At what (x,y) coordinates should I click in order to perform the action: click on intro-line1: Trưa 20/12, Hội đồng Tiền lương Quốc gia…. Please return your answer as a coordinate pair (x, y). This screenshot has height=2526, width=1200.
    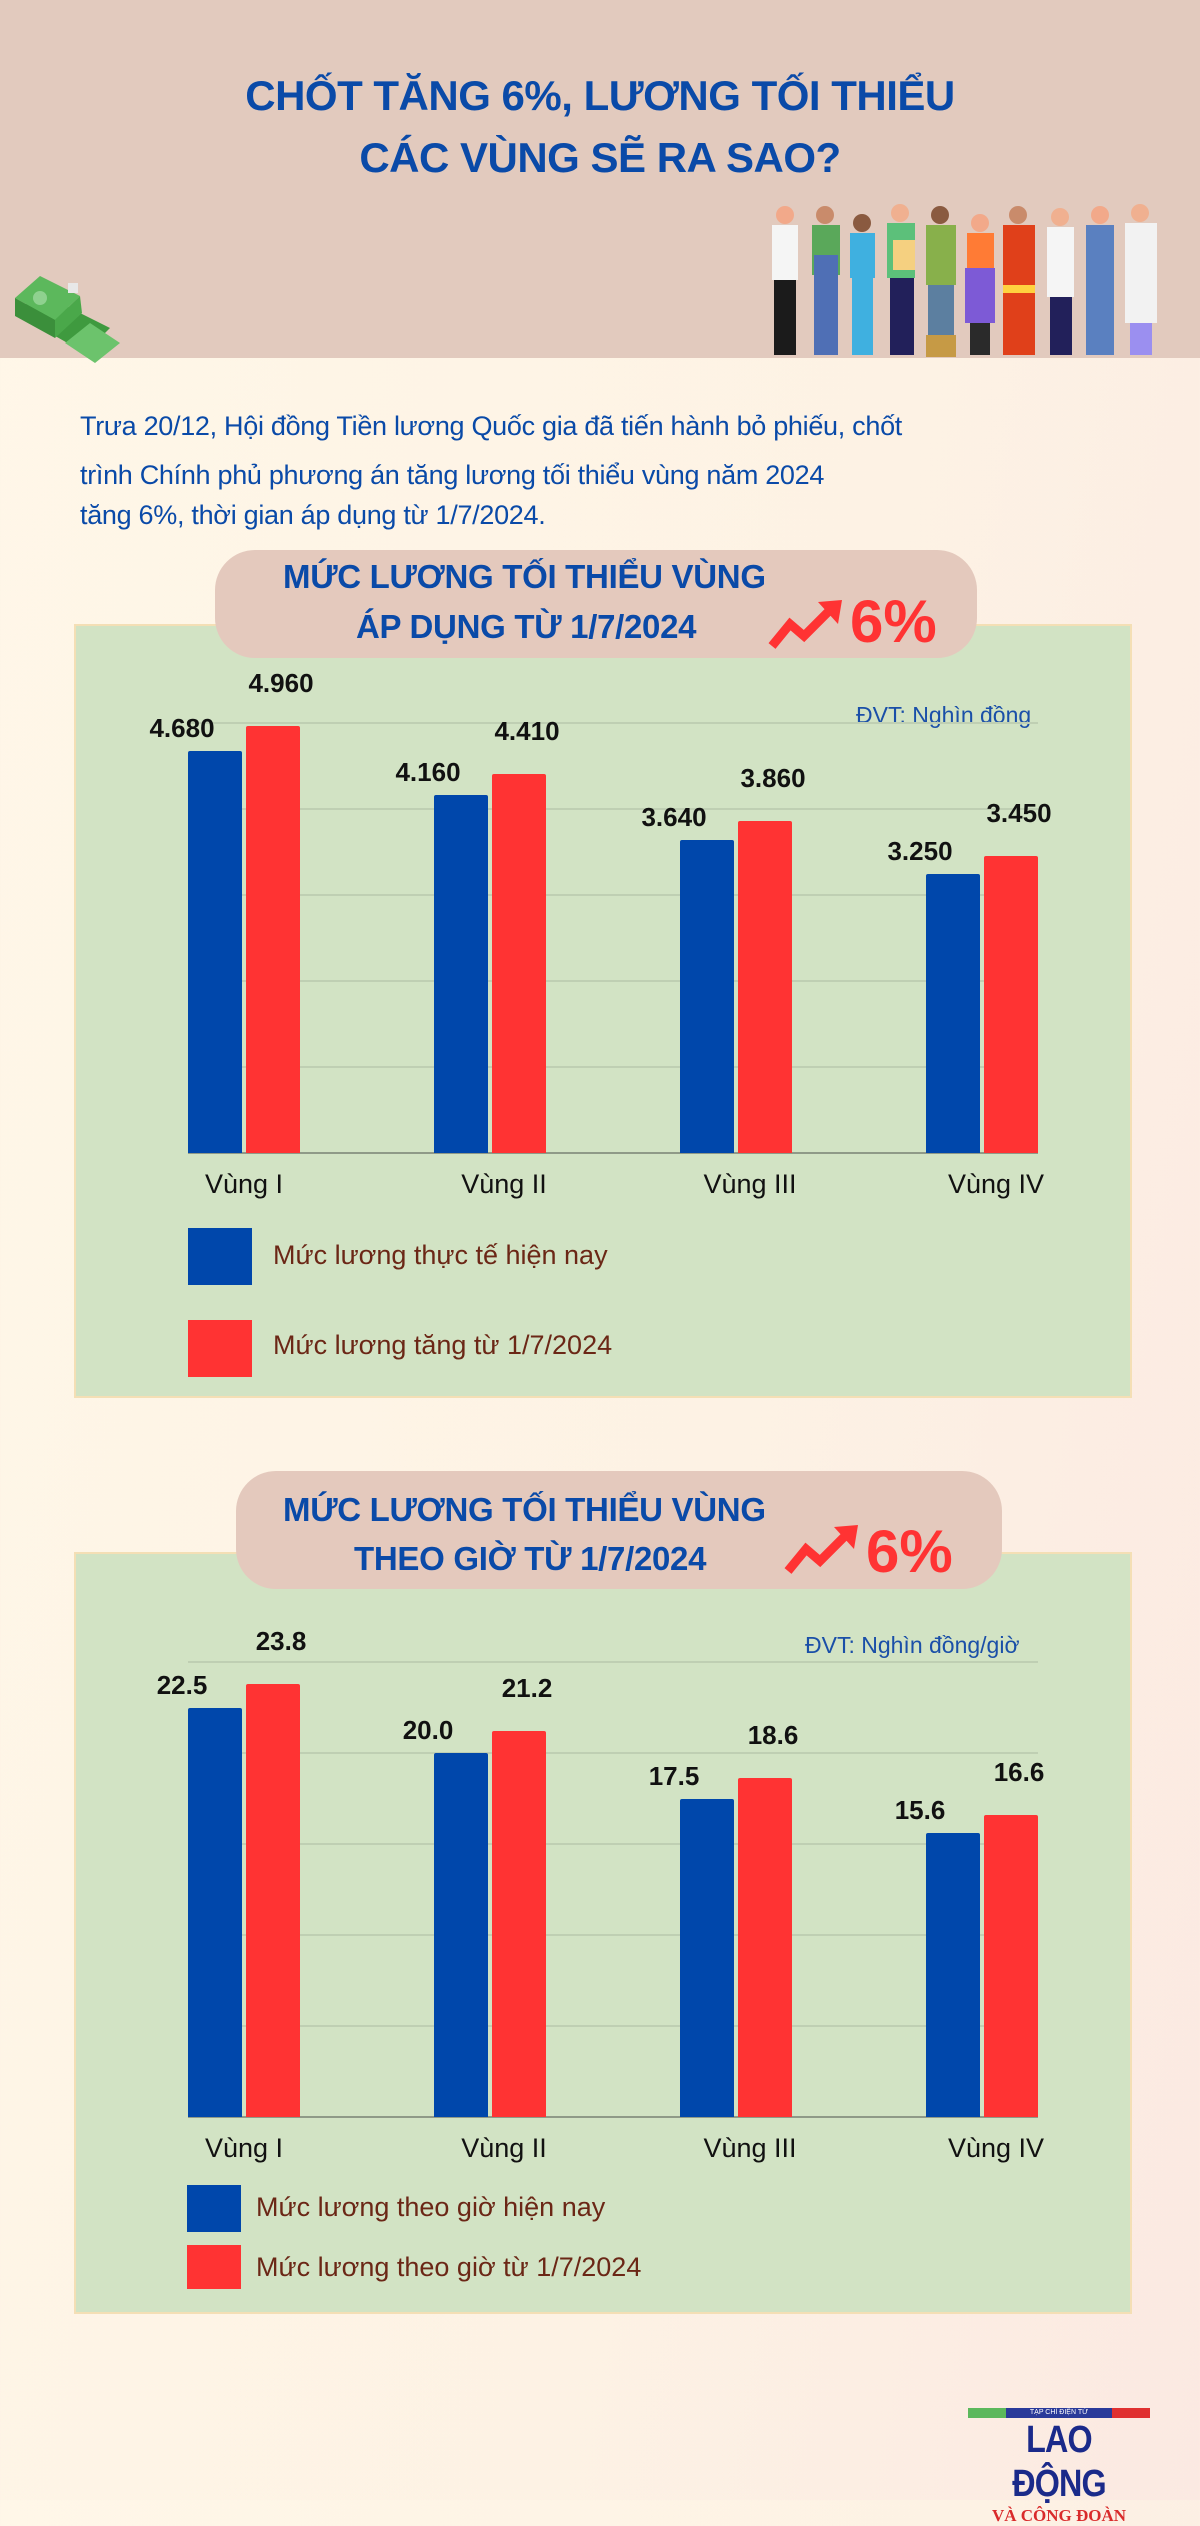
    Looking at the image, I should click on (491, 426).